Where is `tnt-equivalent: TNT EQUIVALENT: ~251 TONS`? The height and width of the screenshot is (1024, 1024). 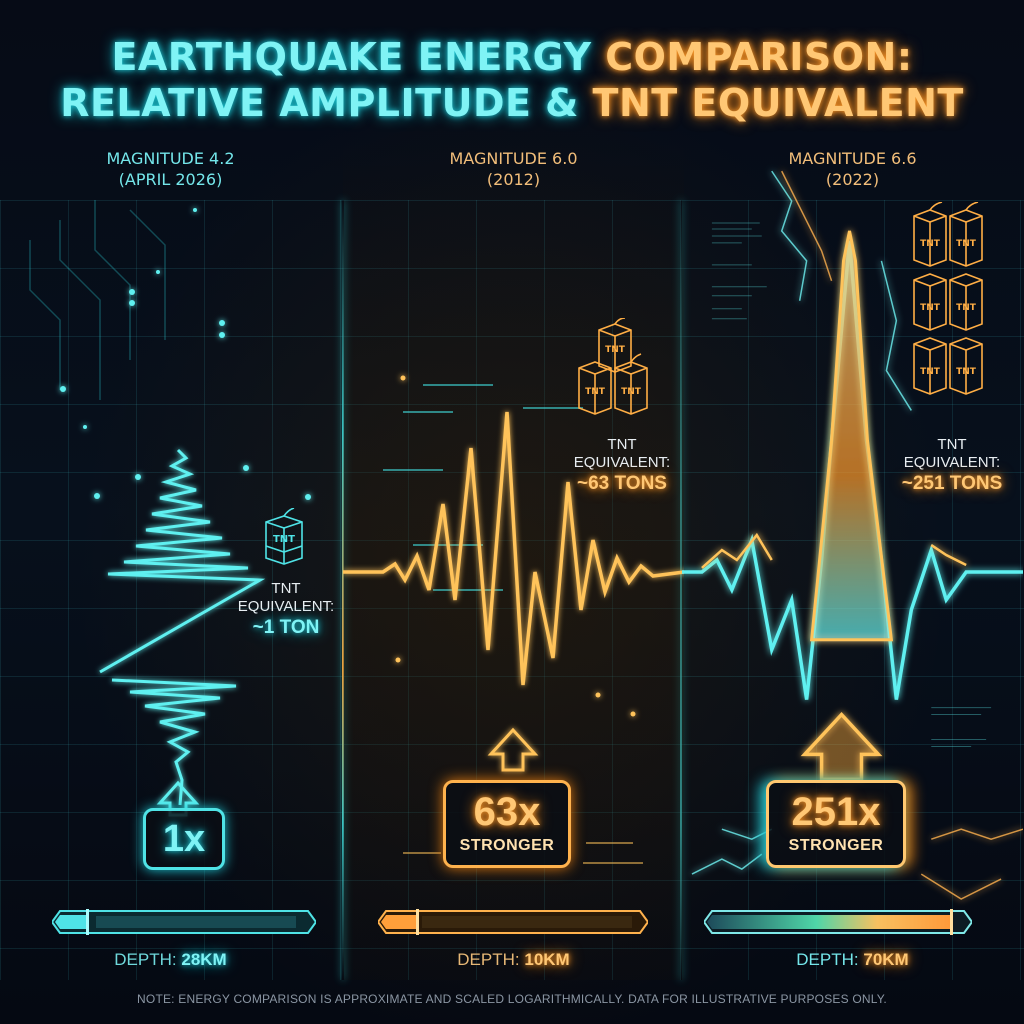 tnt-equivalent: TNT EQUIVALENT: ~251 TONS is located at coordinates (952, 466).